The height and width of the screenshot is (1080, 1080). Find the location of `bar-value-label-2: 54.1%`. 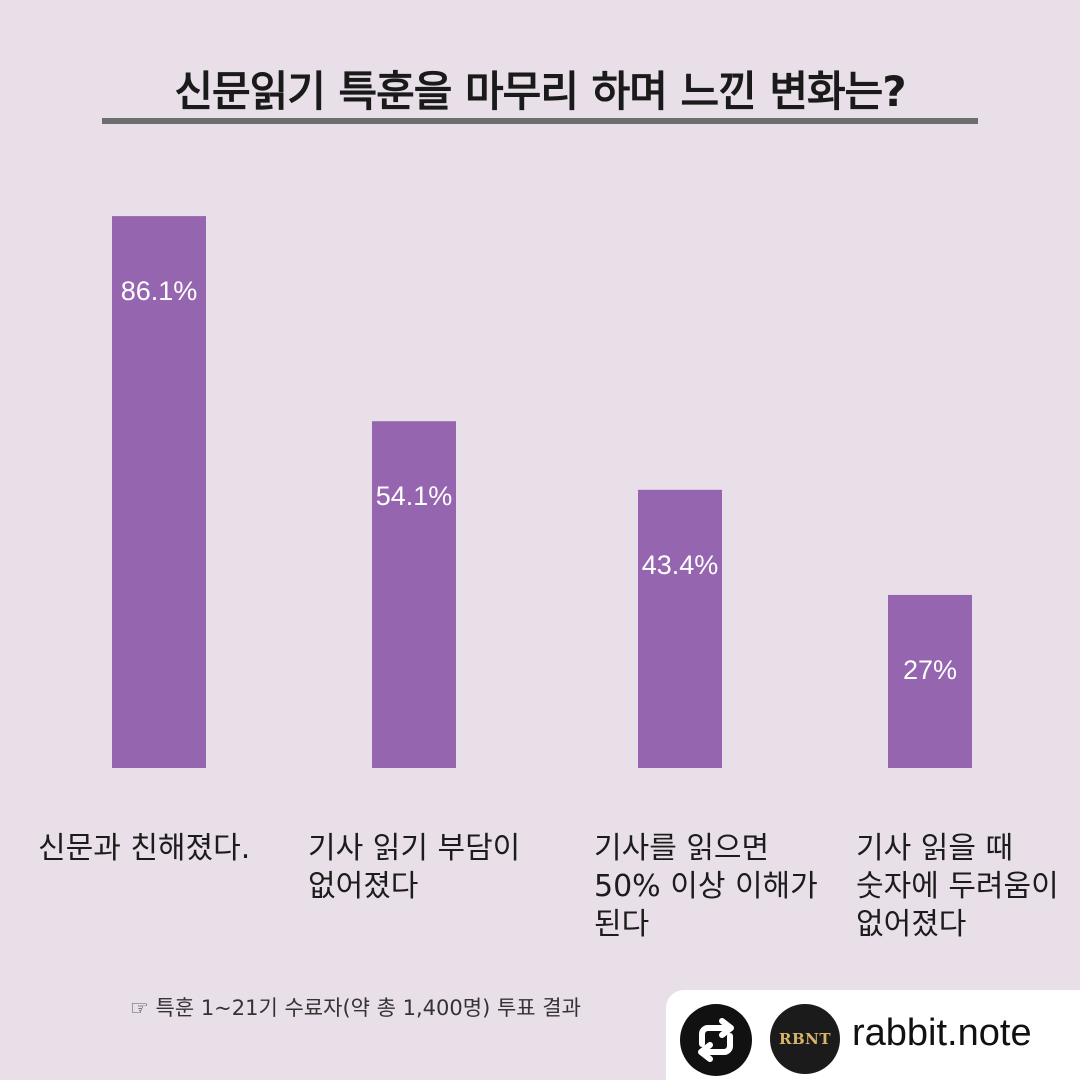

bar-value-label-2: 54.1% is located at coordinates (414, 496).